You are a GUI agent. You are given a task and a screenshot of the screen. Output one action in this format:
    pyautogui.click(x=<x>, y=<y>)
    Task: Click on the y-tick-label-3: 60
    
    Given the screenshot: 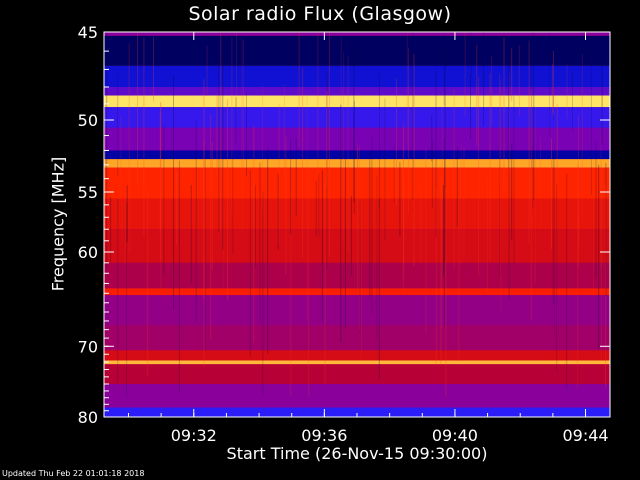 What is the action you would take?
    pyautogui.click(x=88, y=252)
    